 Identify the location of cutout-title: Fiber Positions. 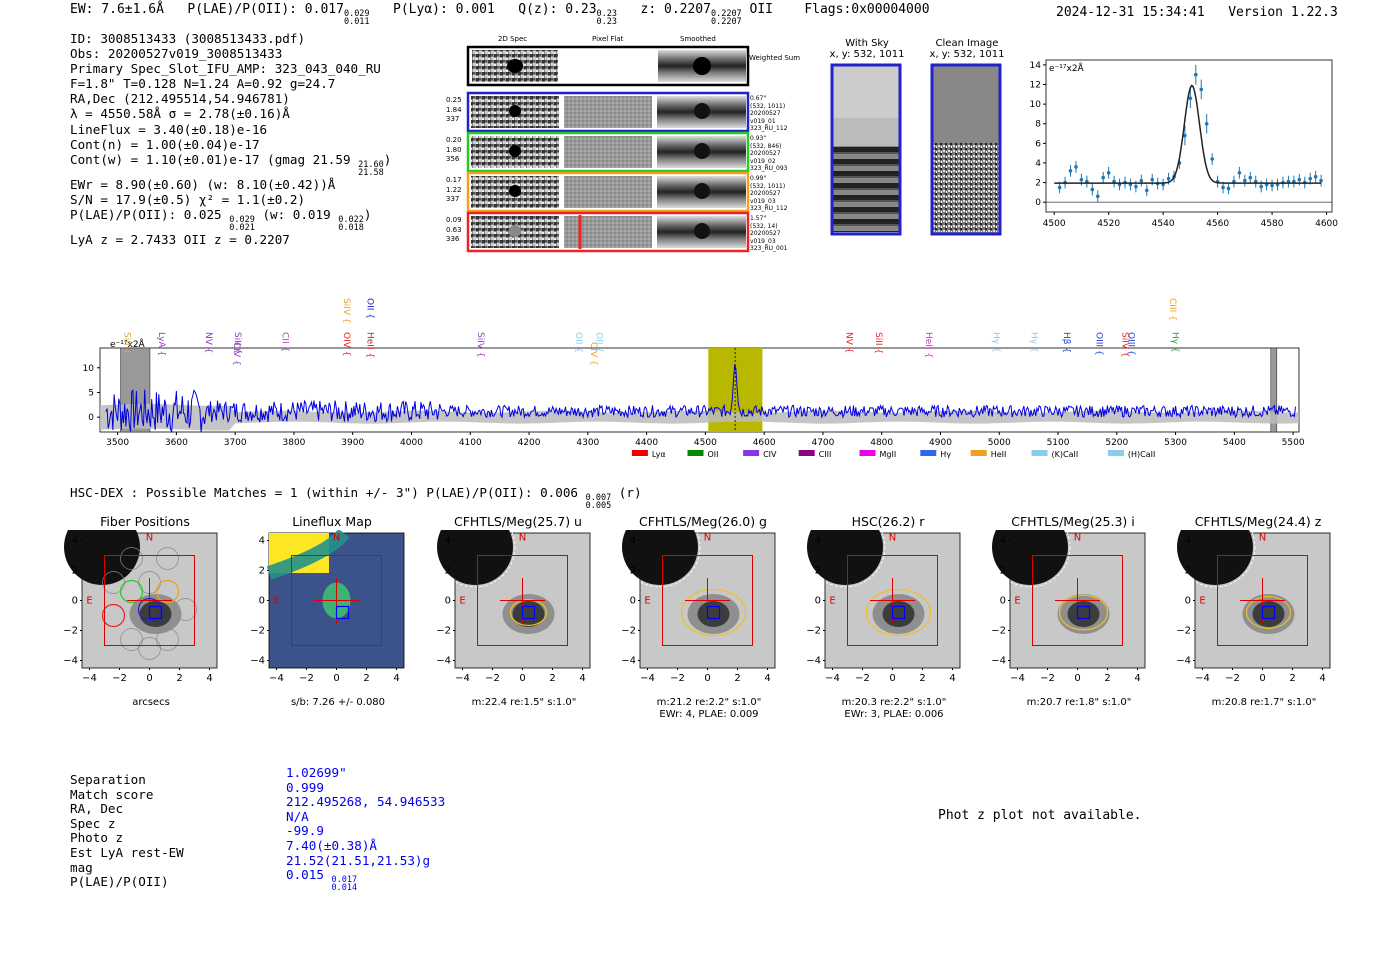
(145, 521).